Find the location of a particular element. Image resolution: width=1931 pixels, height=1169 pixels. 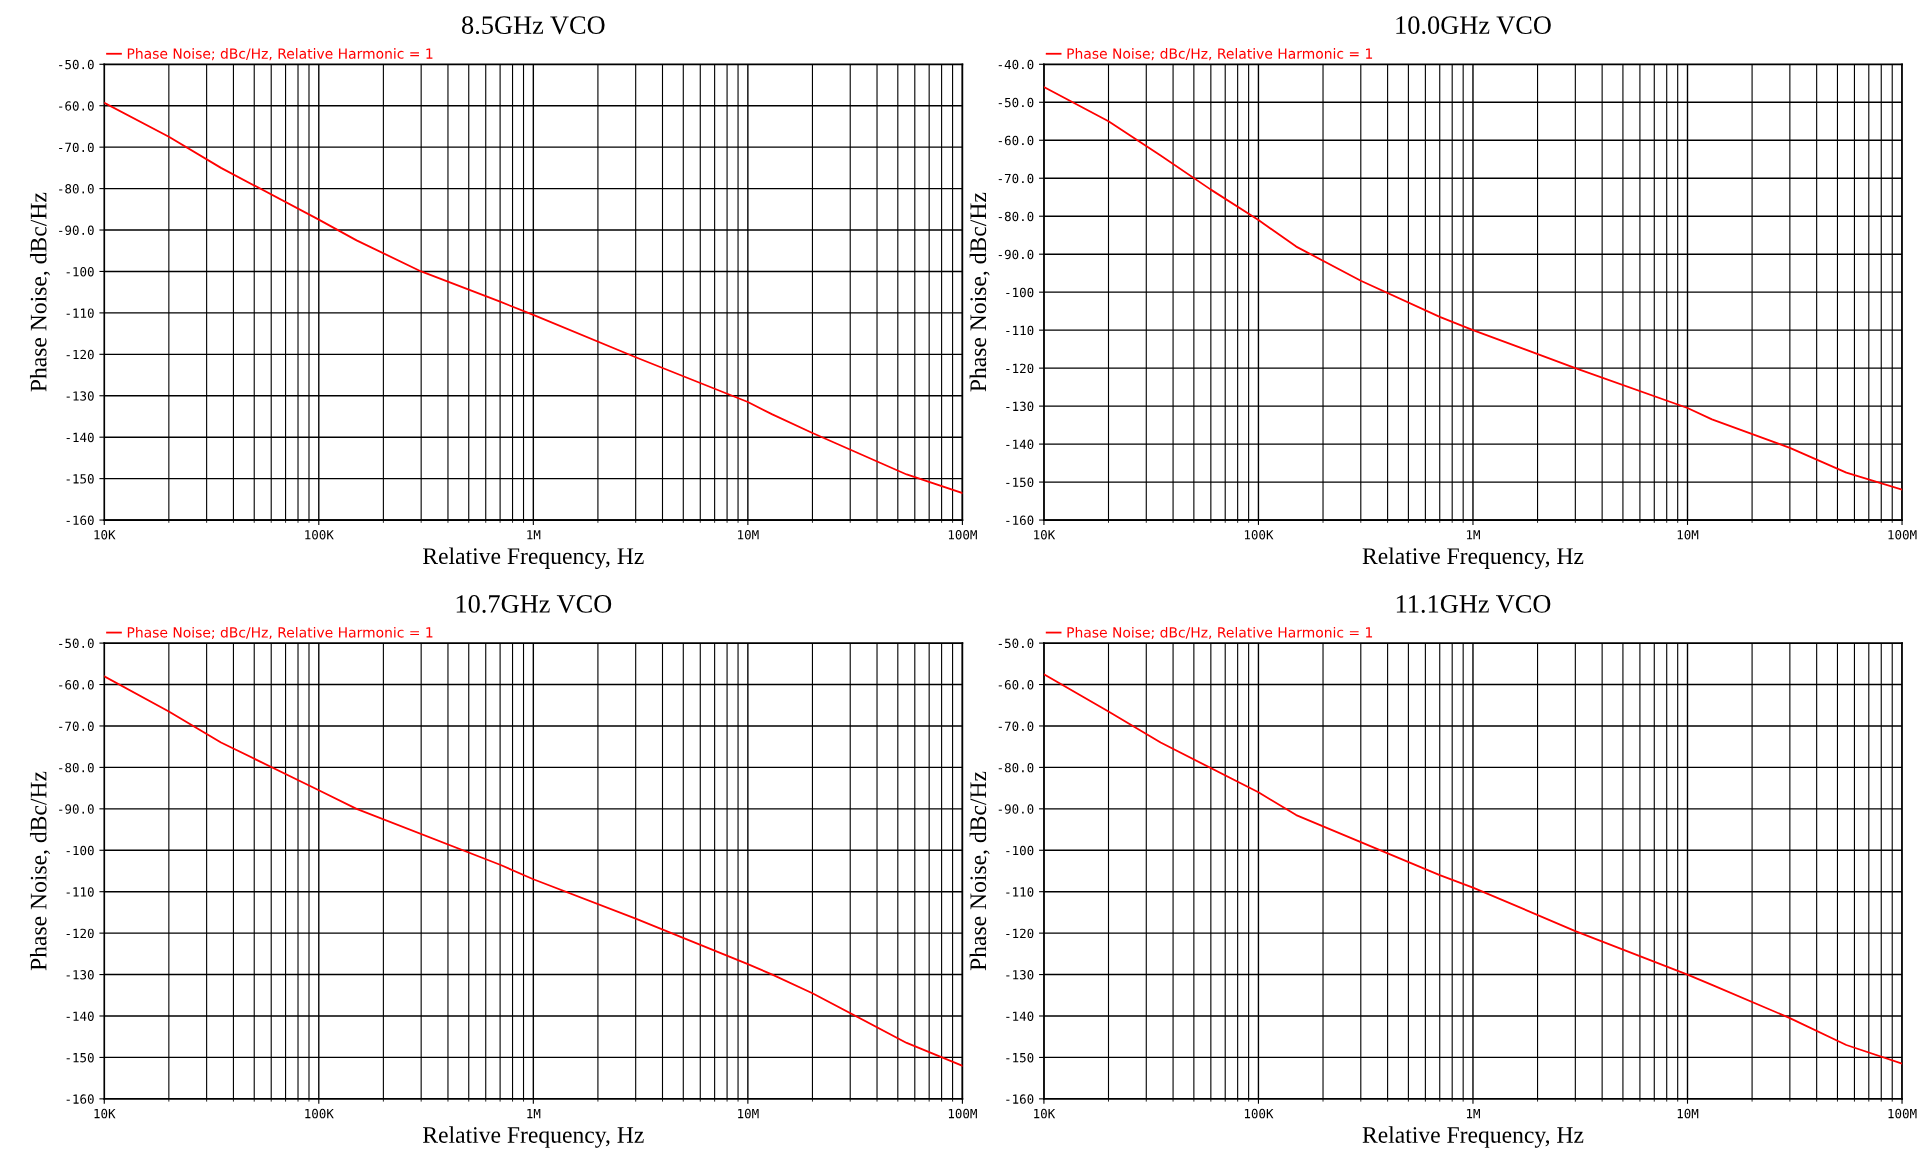

y-tick-label: -40.0 is located at coordinates (1016, 64).